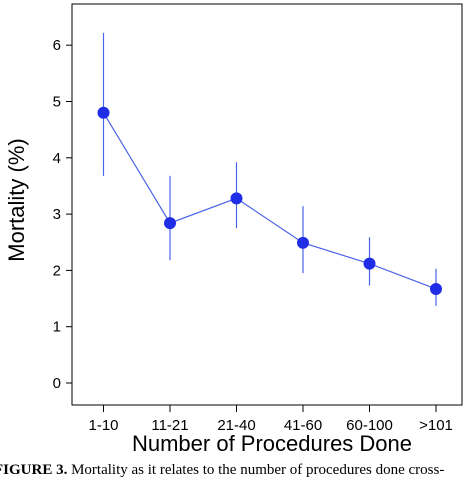  I want to click on y-tick-label-0: 0, so click(57, 383).